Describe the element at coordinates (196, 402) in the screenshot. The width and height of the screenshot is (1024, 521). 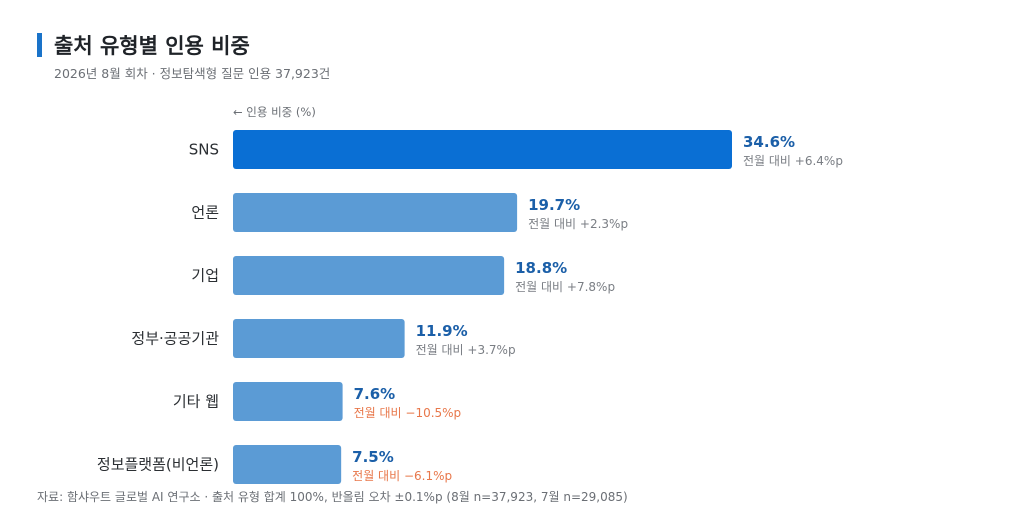
I see `category-label: 기타 웹` at that location.